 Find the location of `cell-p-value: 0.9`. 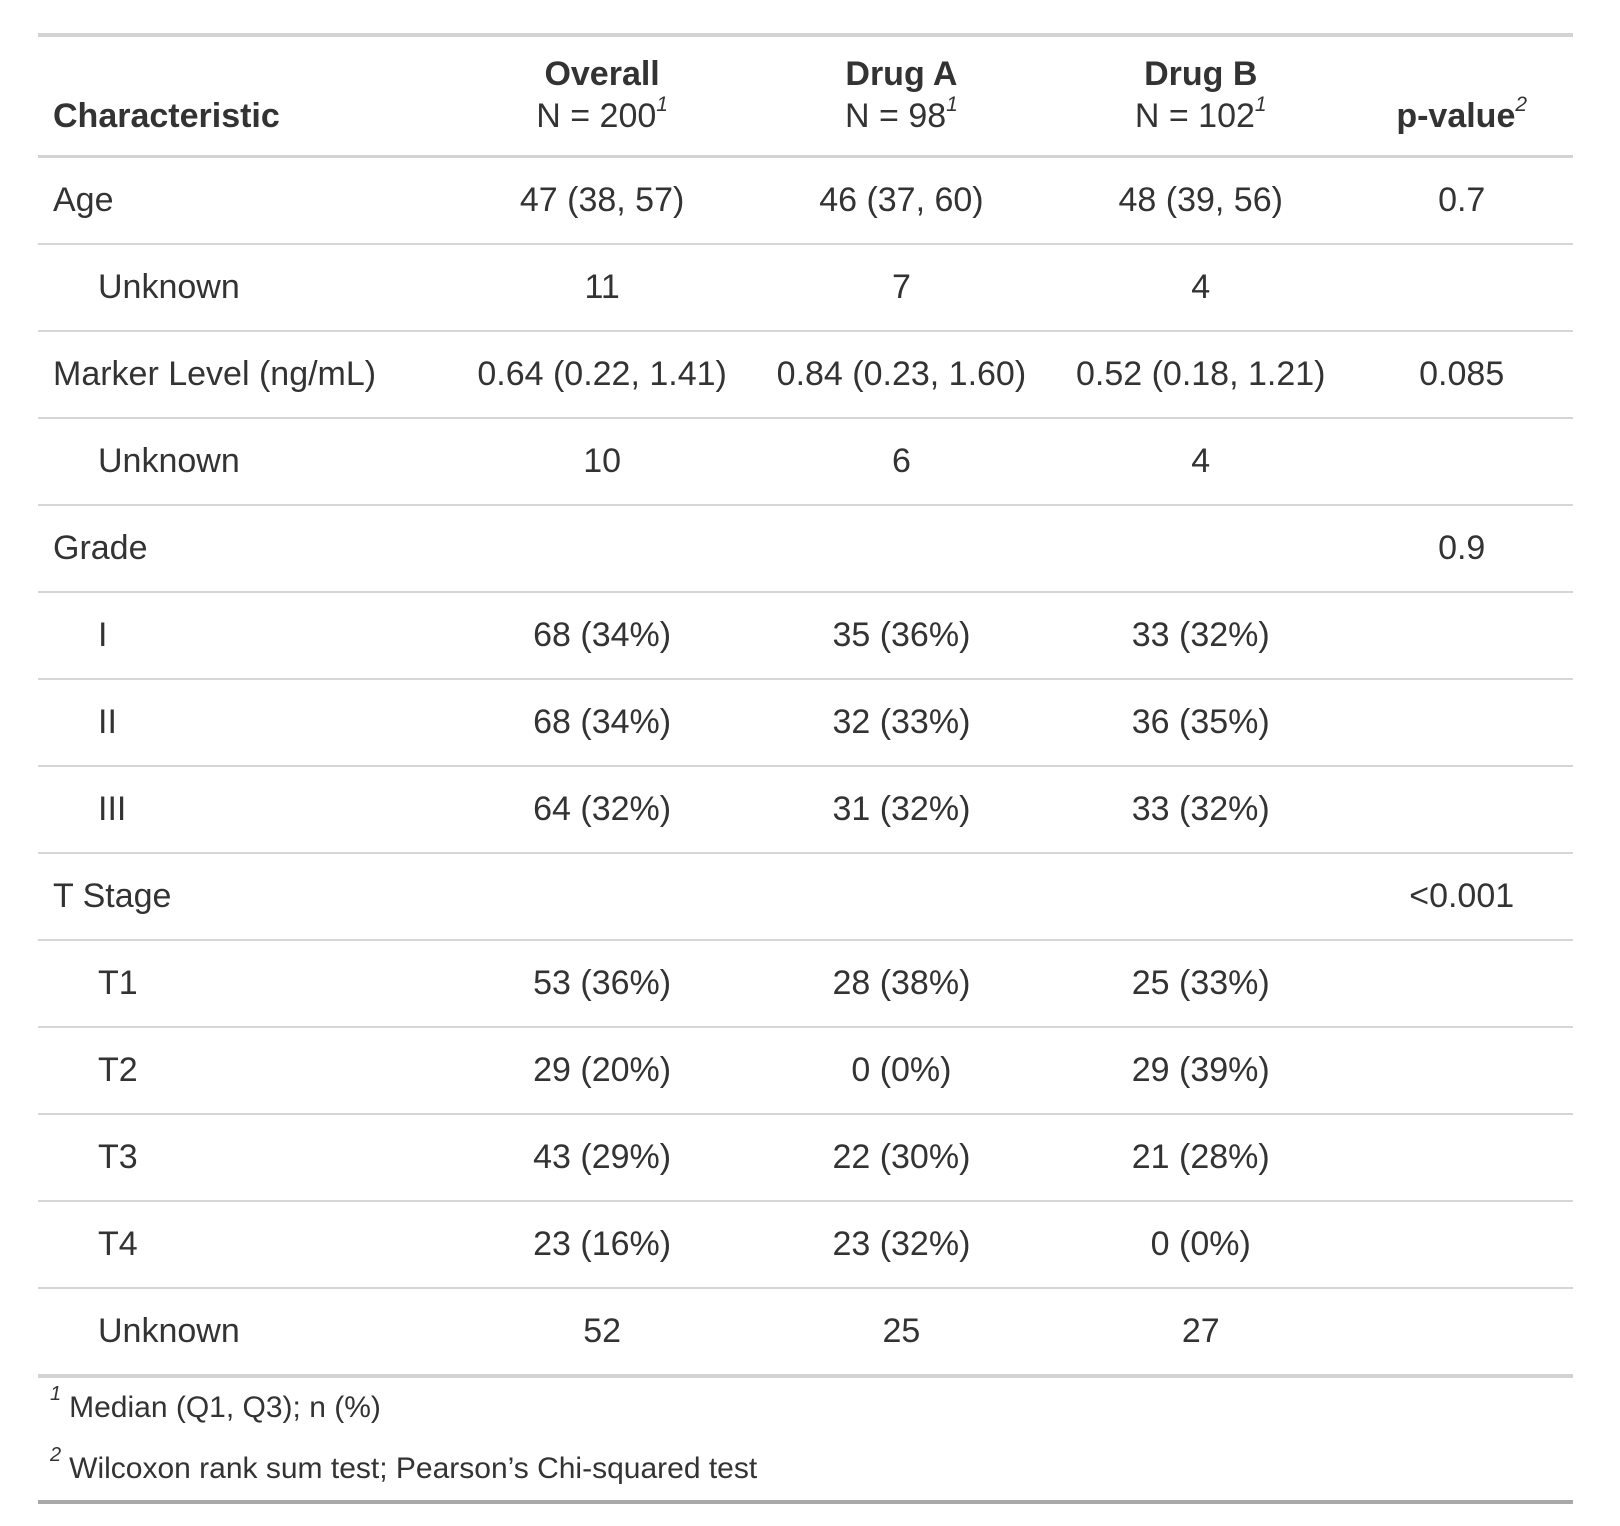

cell-p-value: 0.9 is located at coordinates (1461, 549).